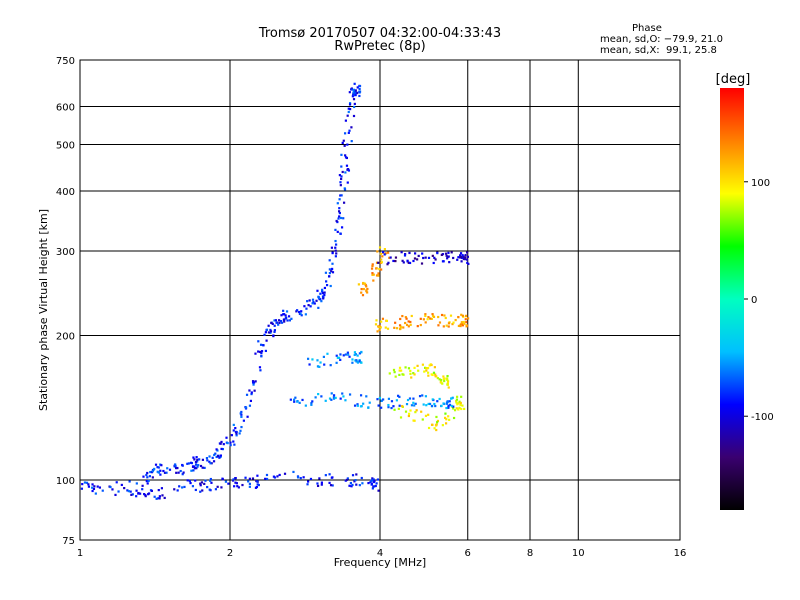 This screenshot has height=600, width=800. I want to click on colorbar-tick-label: 0, so click(754, 300).